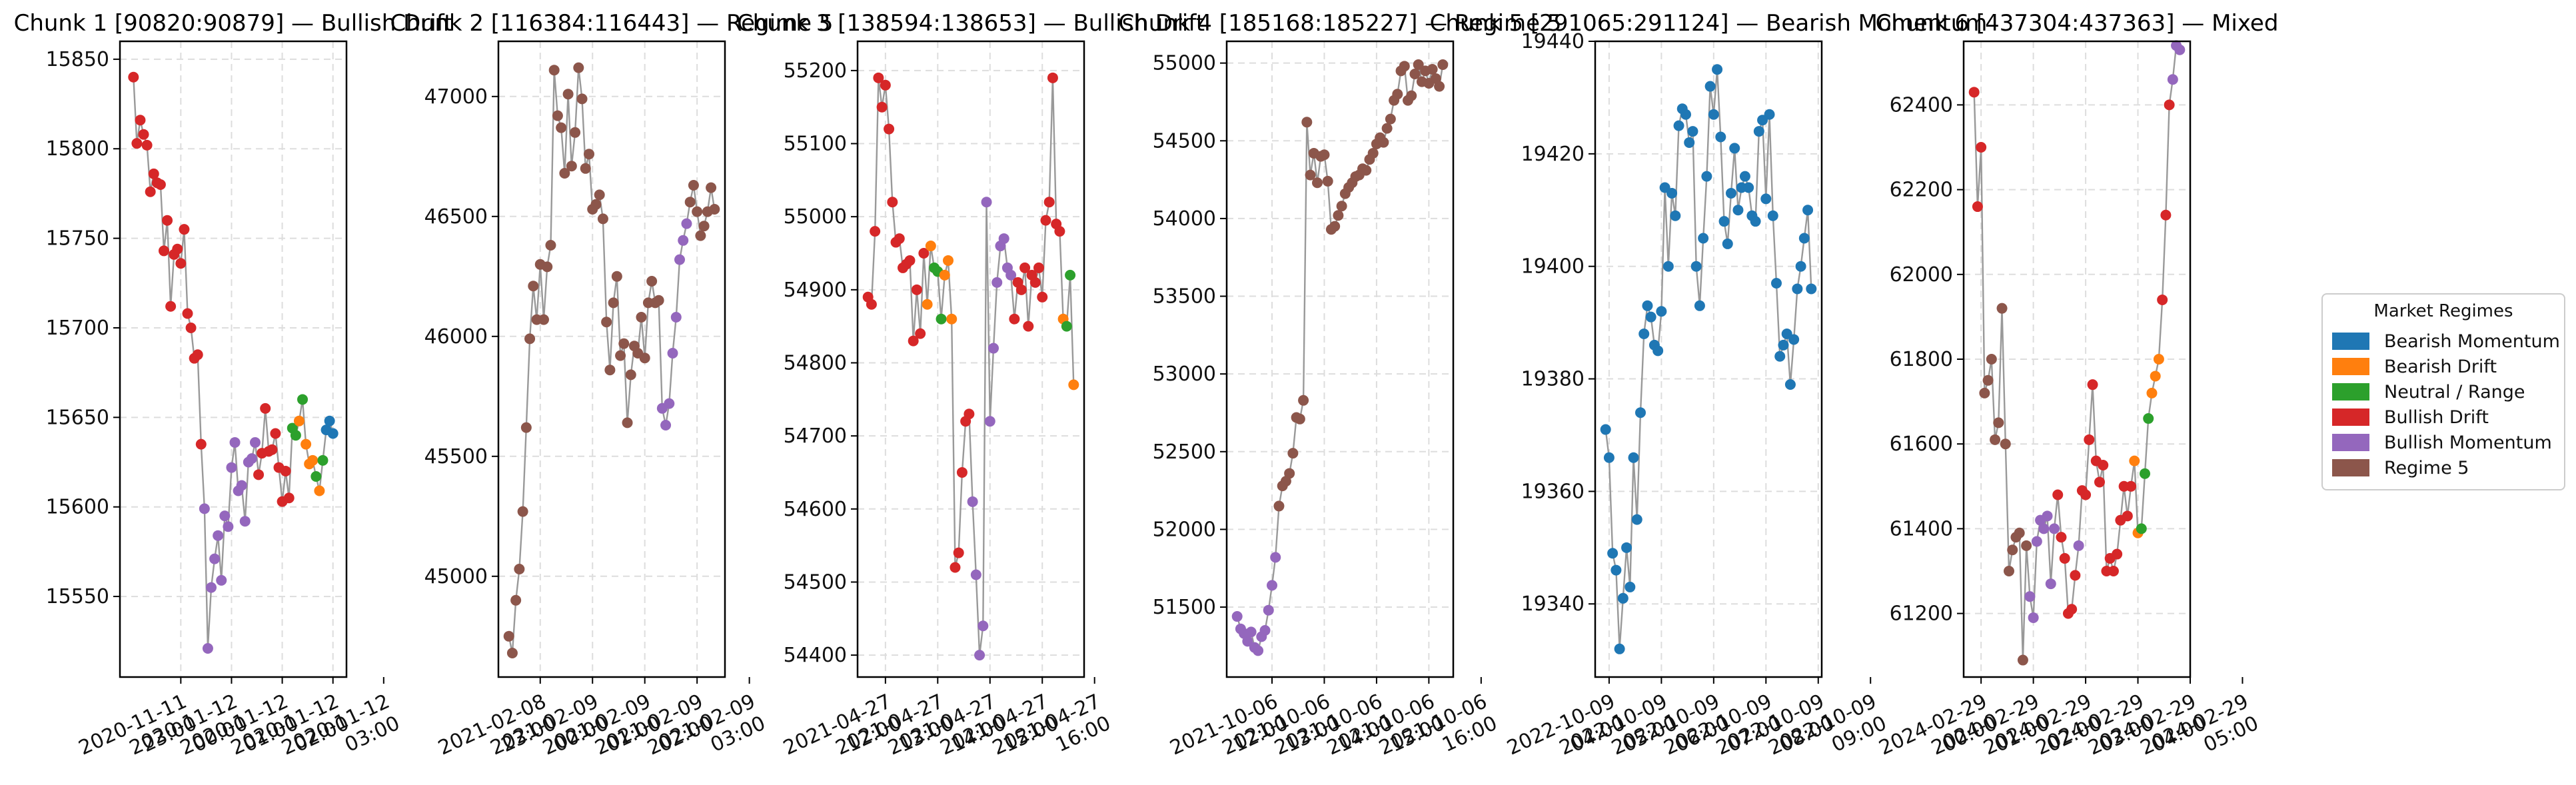 This screenshot has height=785, width=2576. What do you see at coordinates (1922, 190) in the screenshot?
I see `y-tick-label: 62200` at bounding box center [1922, 190].